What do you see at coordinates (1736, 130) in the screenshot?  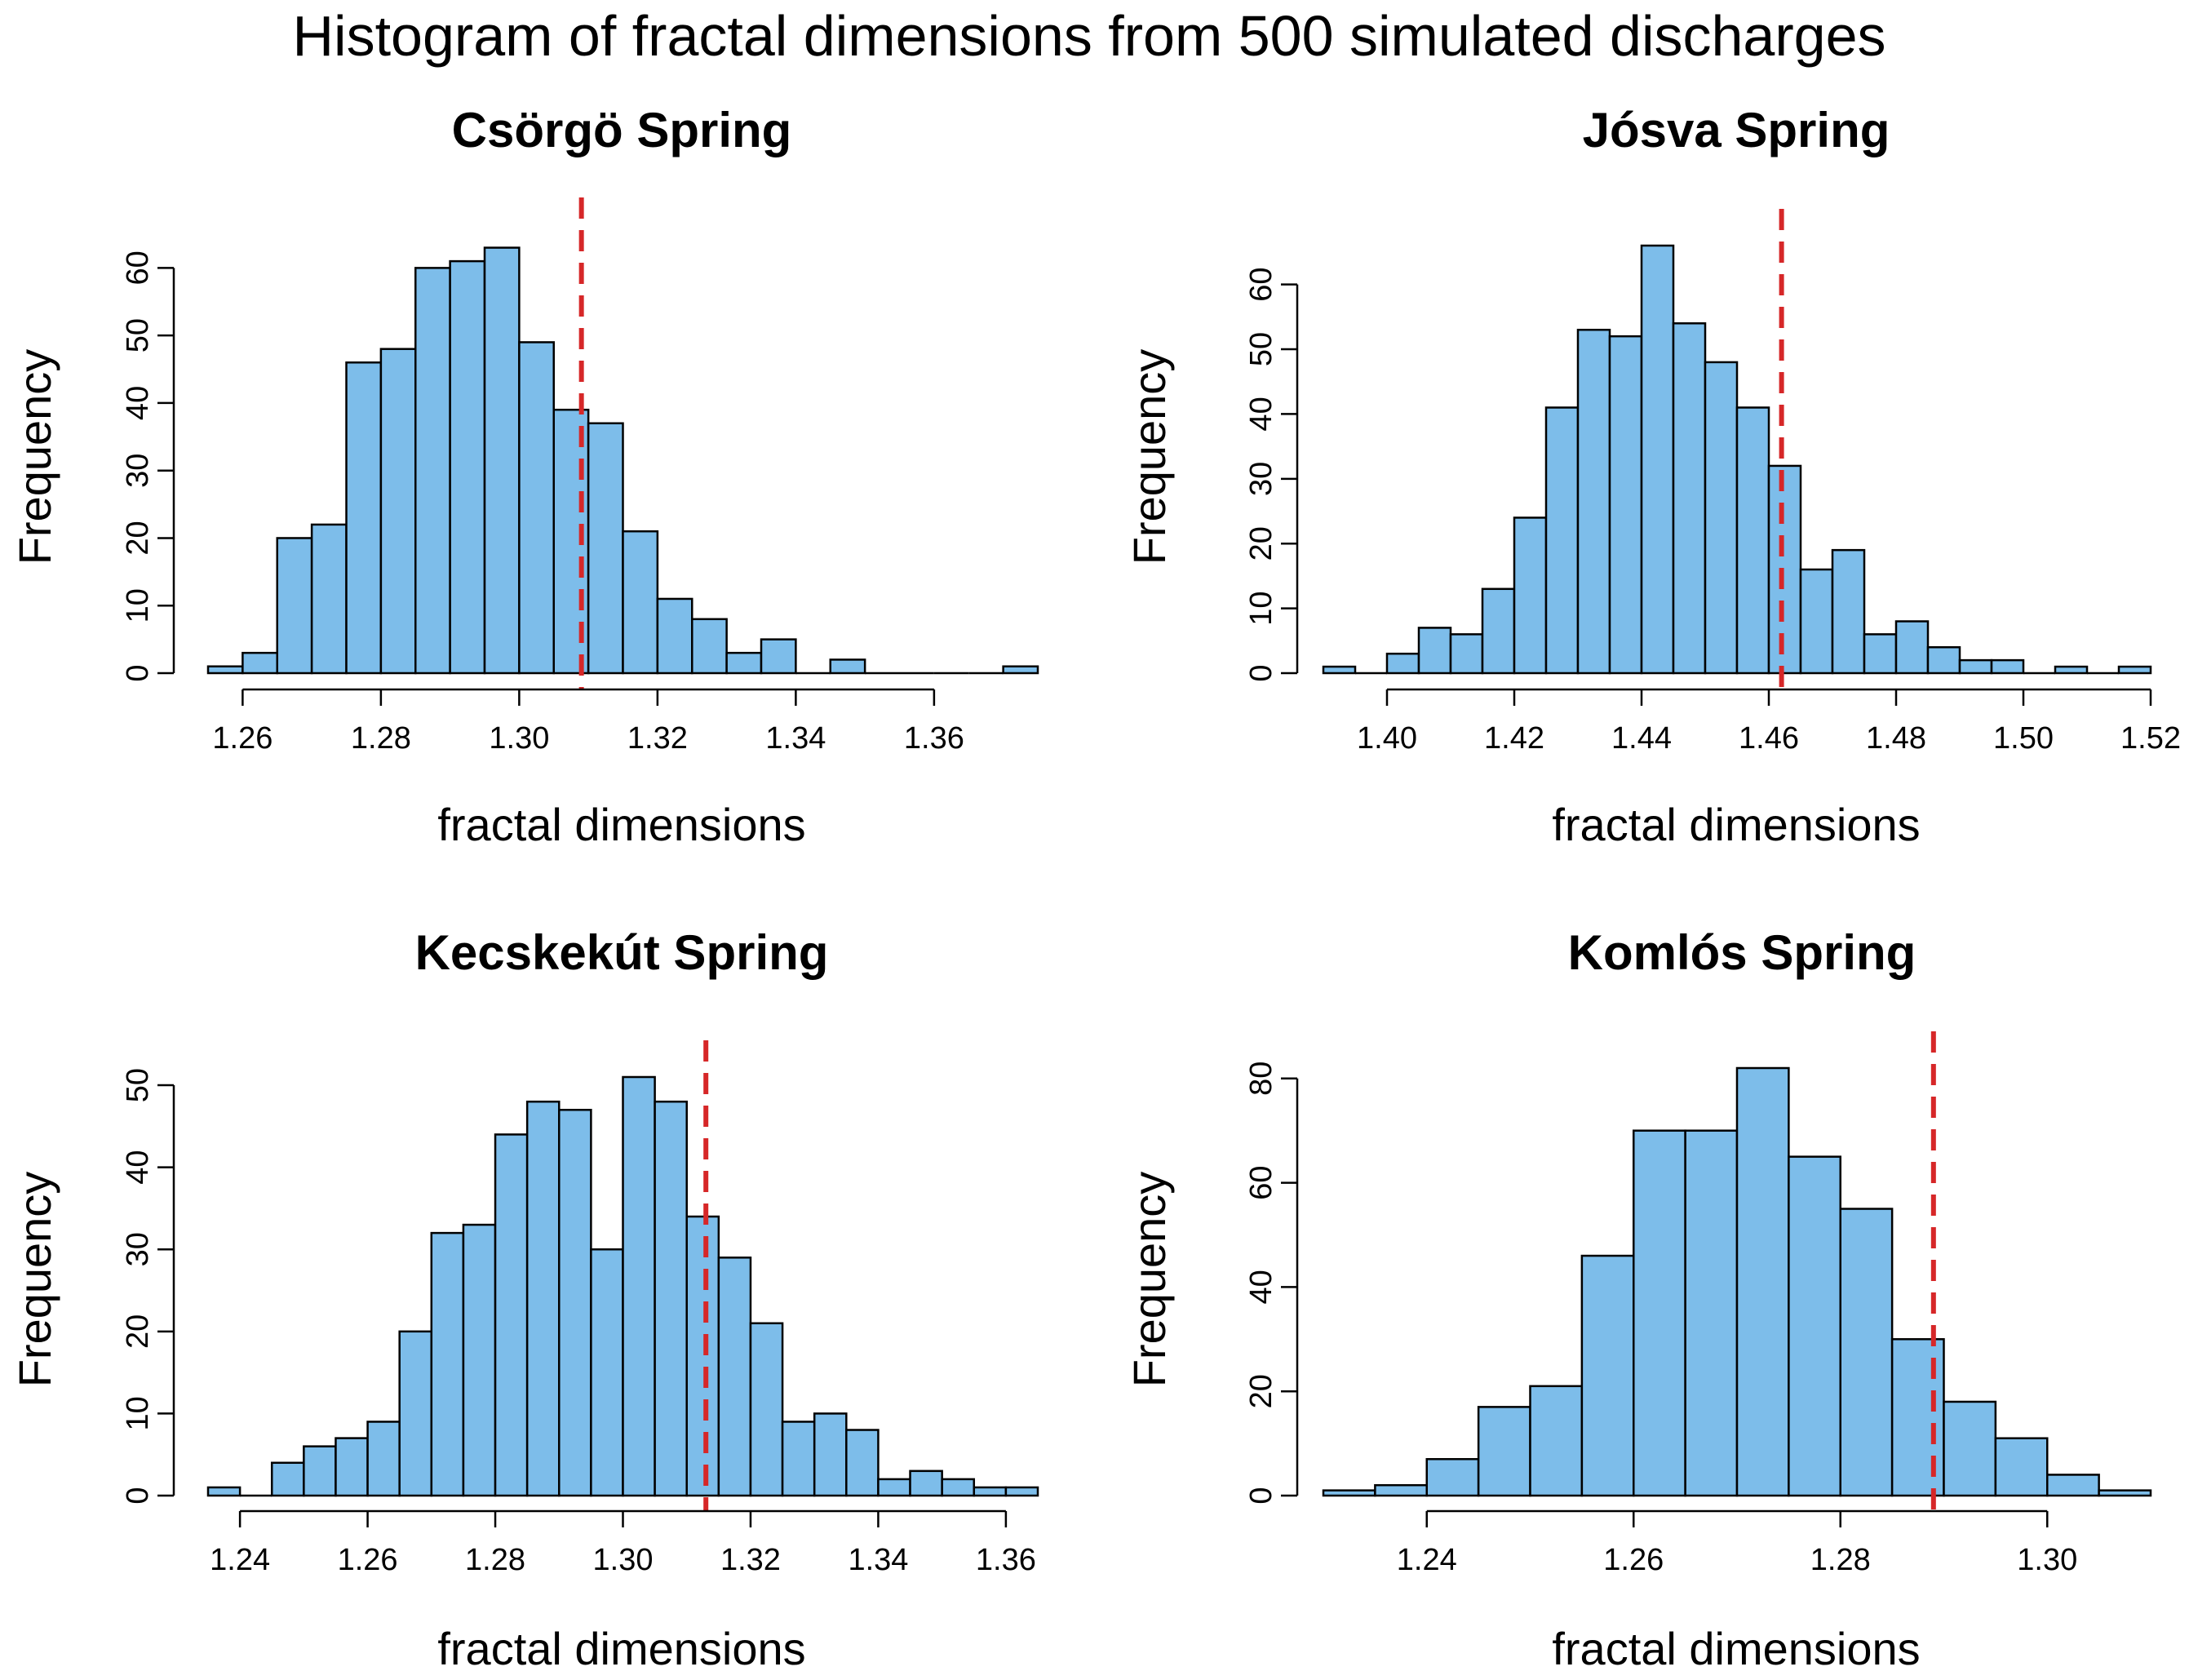 I see `panel-title: Jósva Spring` at bounding box center [1736, 130].